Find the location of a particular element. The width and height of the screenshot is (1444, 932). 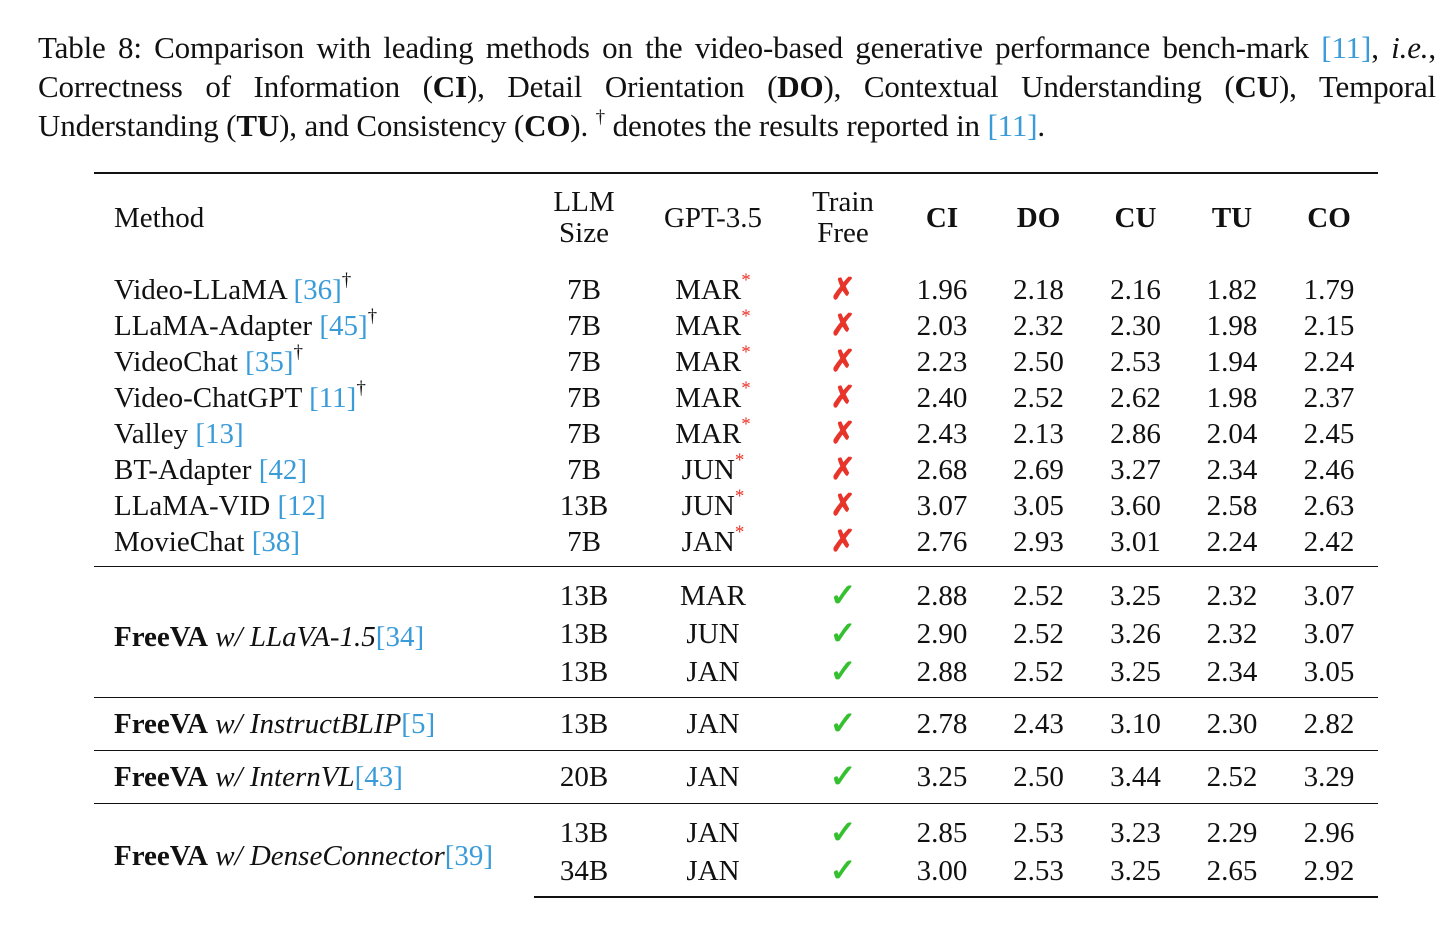

score-do: 2.53 is located at coordinates (1038, 875).